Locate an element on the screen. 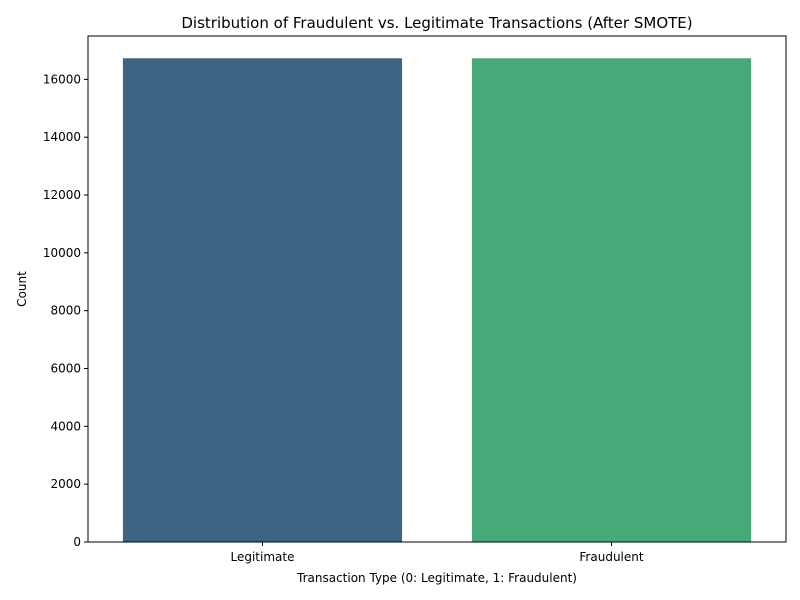 The width and height of the screenshot is (800, 600). y-tick-label-10000: 10000 is located at coordinates (62, 253).